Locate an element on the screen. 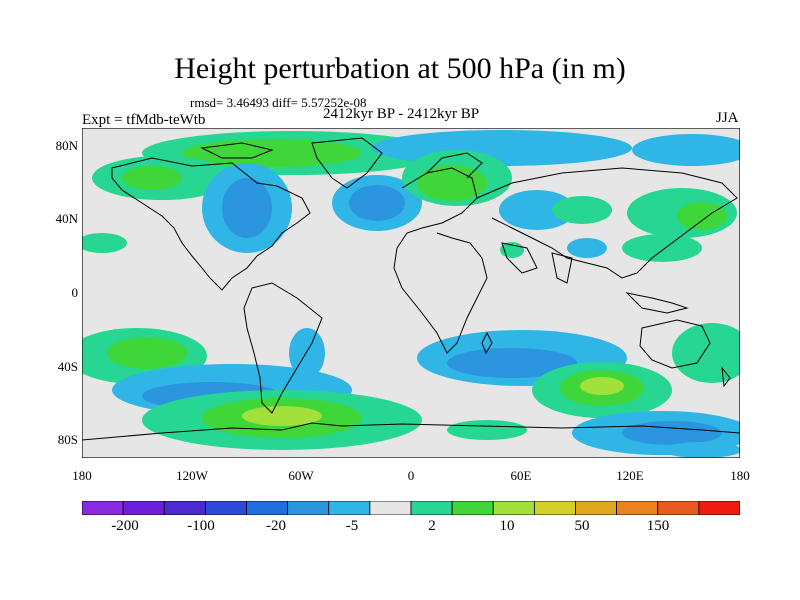 This screenshot has width=800, height=600. stats-text: rmsd= 3.46493 diff= 5.57252e-08 is located at coordinates (278, 102).